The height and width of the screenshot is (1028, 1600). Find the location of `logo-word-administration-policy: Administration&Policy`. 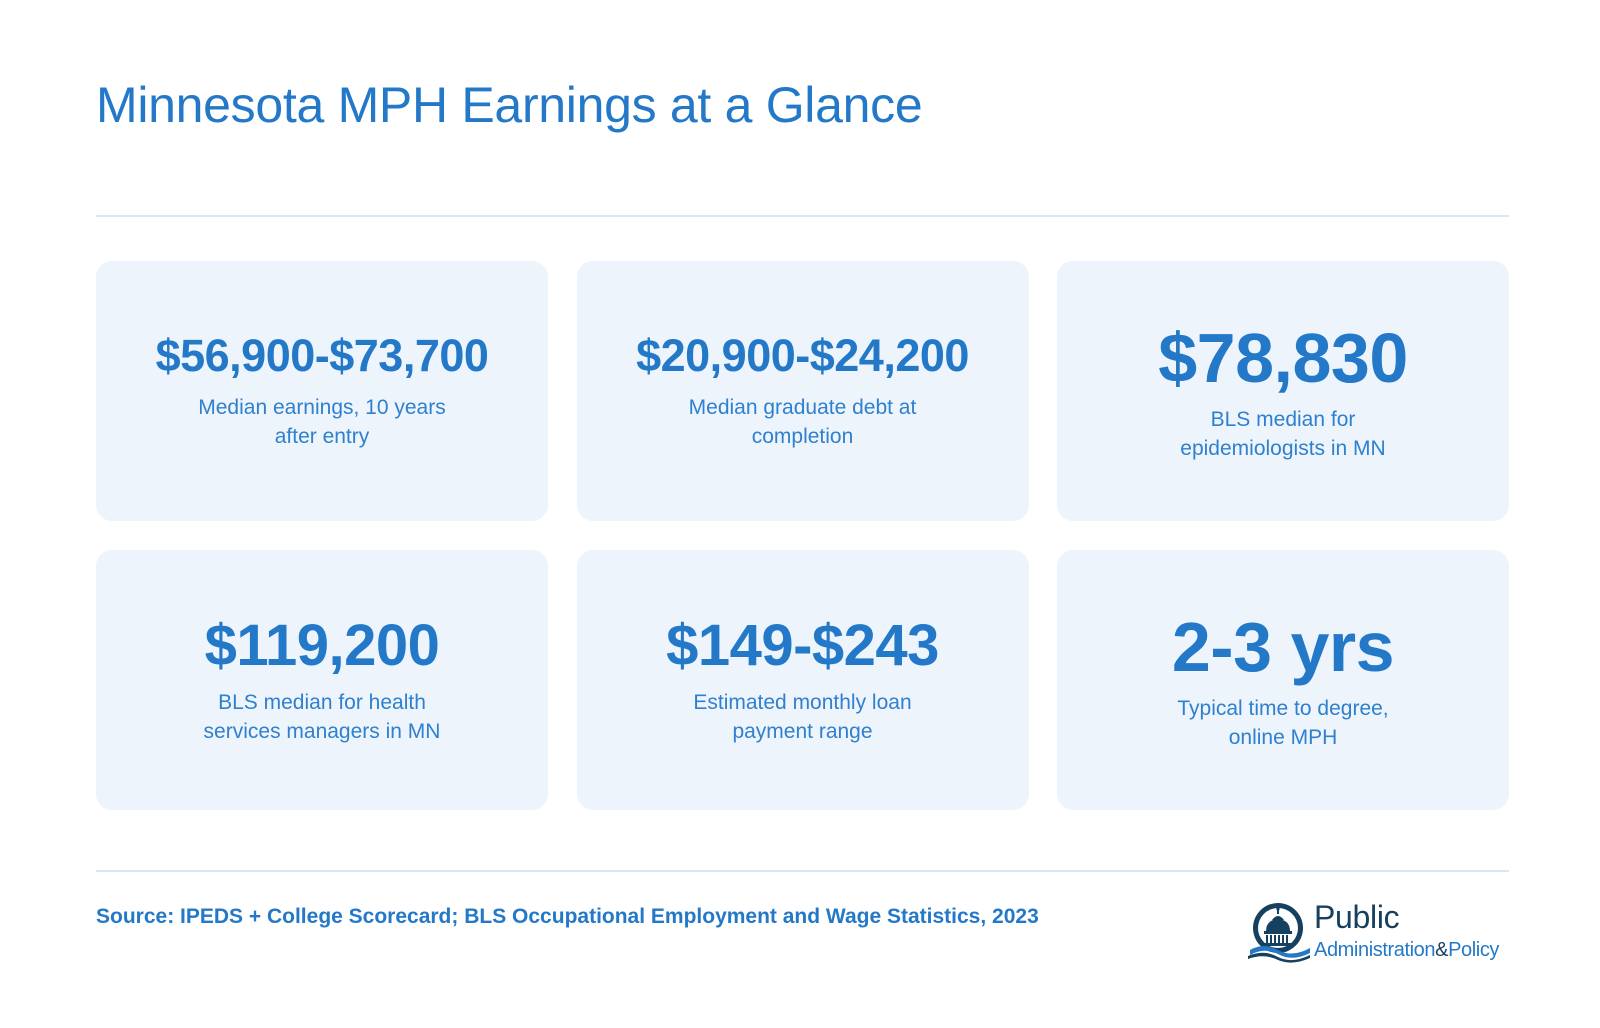

logo-word-administration-policy: Administration&Policy is located at coordinates (1406, 950).